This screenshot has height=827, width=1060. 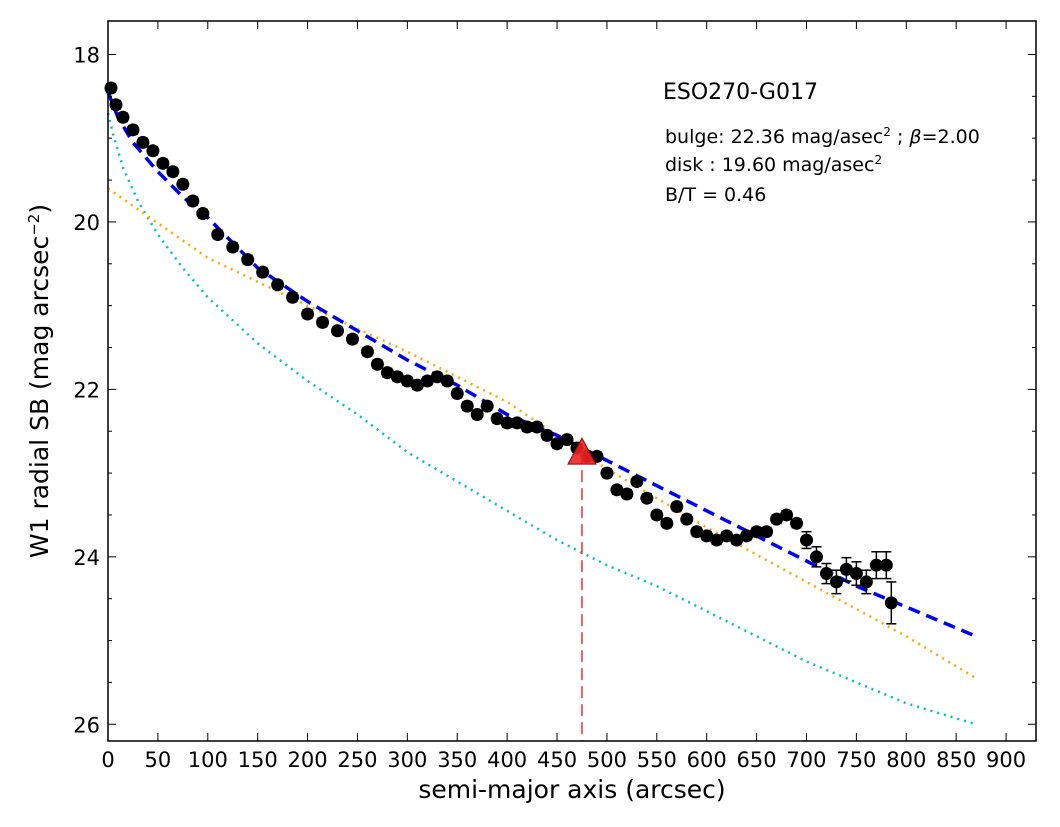 What do you see at coordinates (107, 760) in the screenshot?
I see `x-tick-label: 0` at bounding box center [107, 760].